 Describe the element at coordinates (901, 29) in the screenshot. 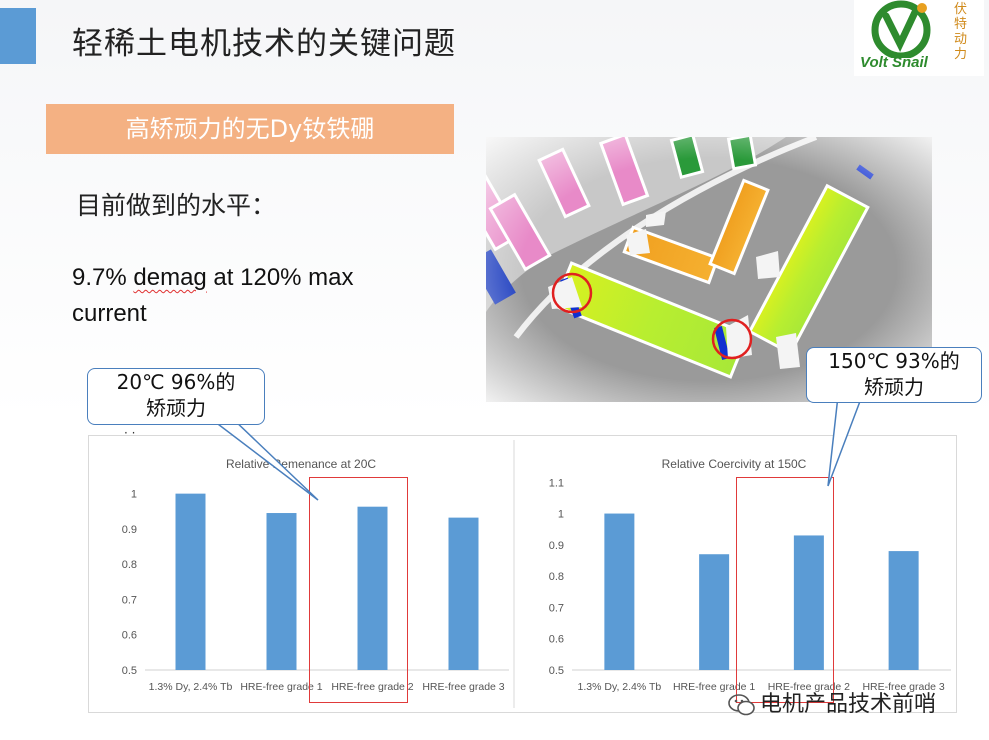

I see `logo-emblem-icon` at that location.